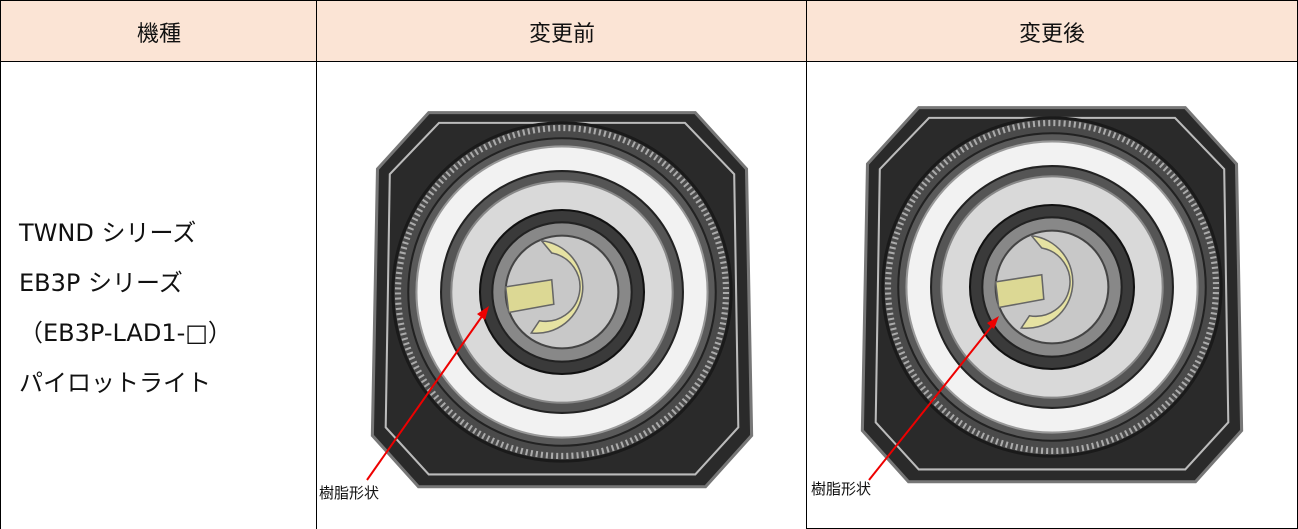 The height and width of the screenshot is (529, 1298). What do you see at coordinates (101, 283) in the screenshot?
I see `model-line: EB3P シリーズ` at bounding box center [101, 283].